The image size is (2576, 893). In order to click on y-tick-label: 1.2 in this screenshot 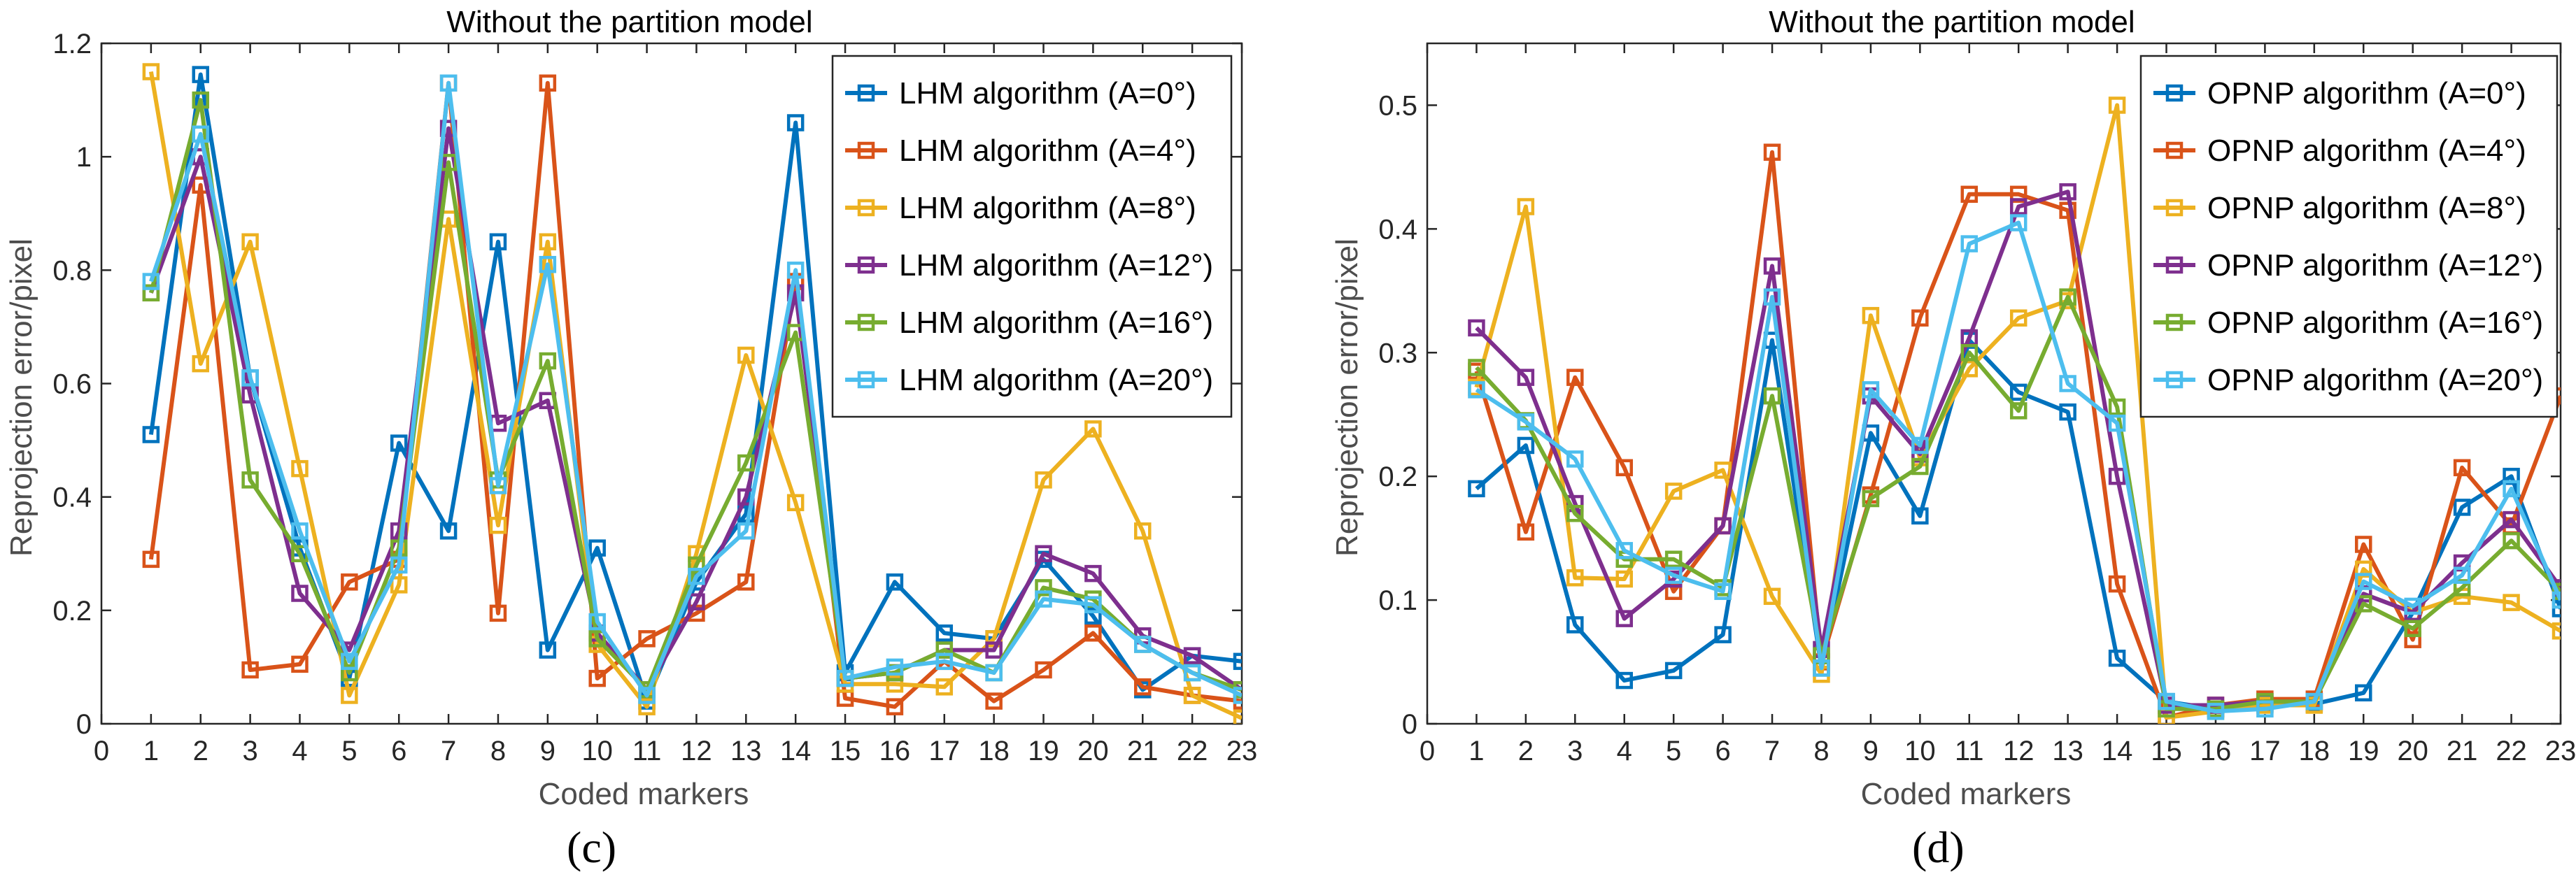, I will do `click(72, 44)`.